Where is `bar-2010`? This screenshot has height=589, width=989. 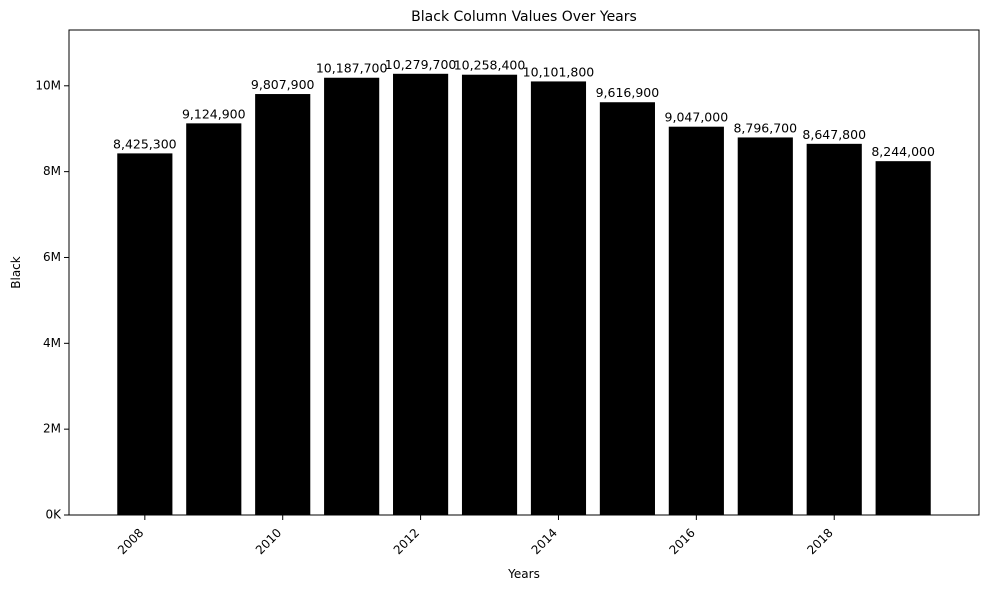 bar-2010 is located at coordinates (283, 305).